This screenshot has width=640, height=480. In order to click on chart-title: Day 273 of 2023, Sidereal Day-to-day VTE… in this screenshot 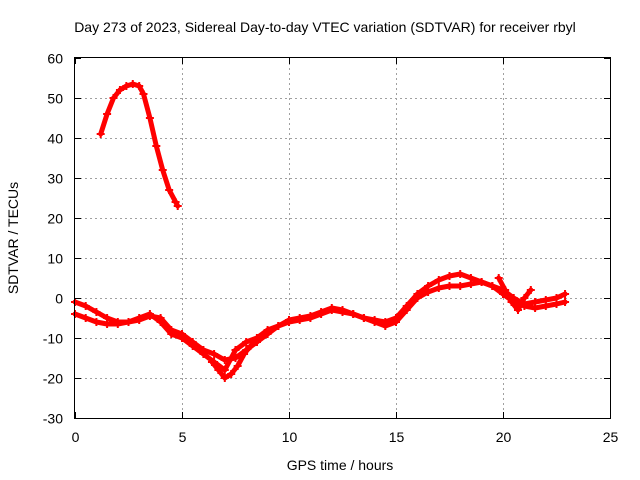, I will do `click(325, 27)`.